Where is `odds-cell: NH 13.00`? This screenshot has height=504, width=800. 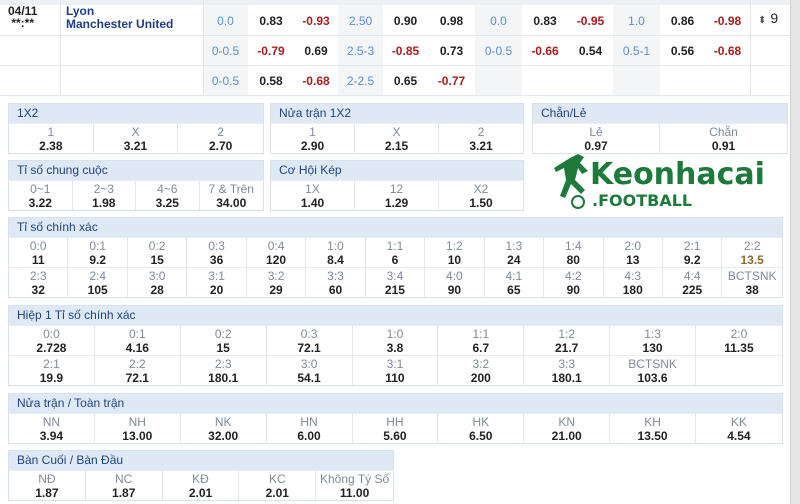
odds-cell: NH 13.00 is located at coordinates (137, 428).